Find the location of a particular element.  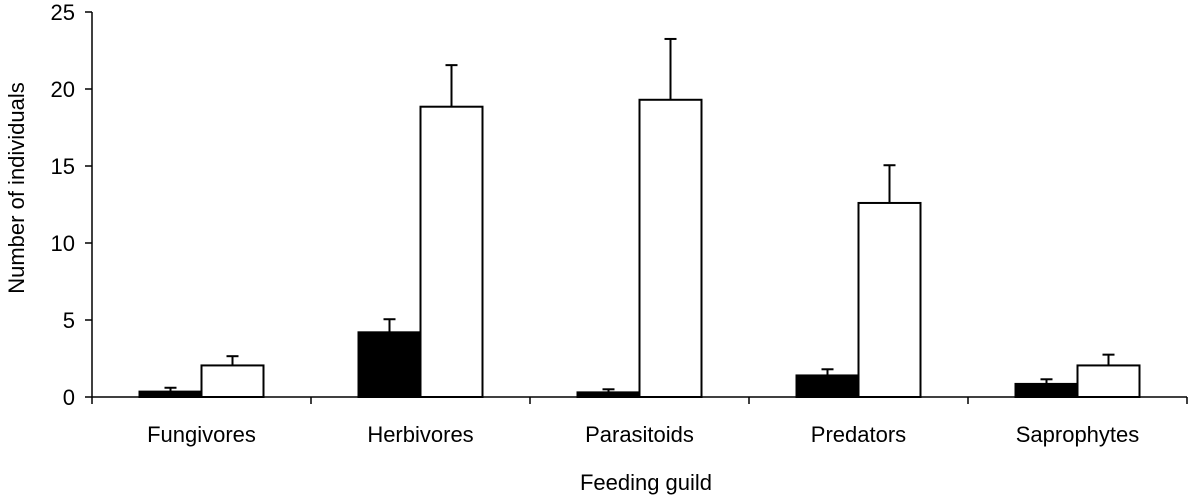

x-tick-label: Predators is located at coordinates (858, 434).